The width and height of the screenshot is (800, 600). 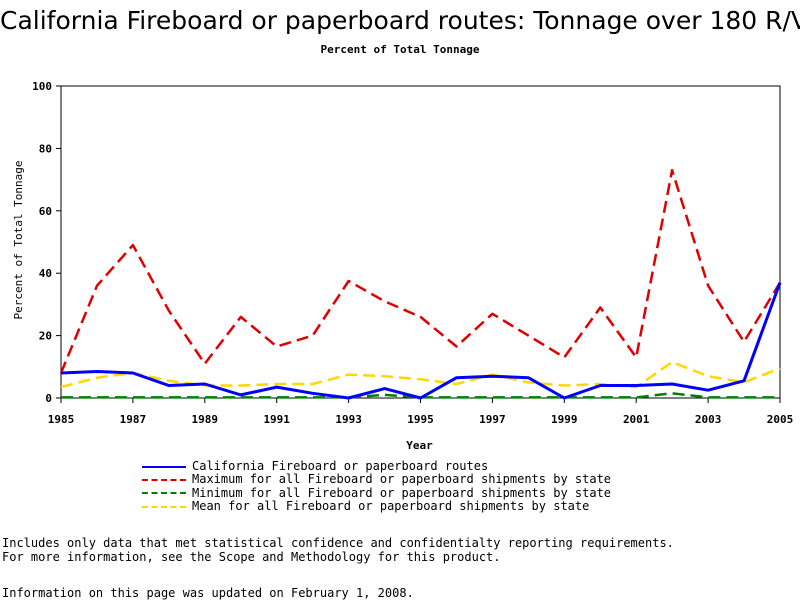 What do you see at coordinates (780, 419) in the screenshot?
I see `x-tick-label: 2005` at bounding box center [780, 419].